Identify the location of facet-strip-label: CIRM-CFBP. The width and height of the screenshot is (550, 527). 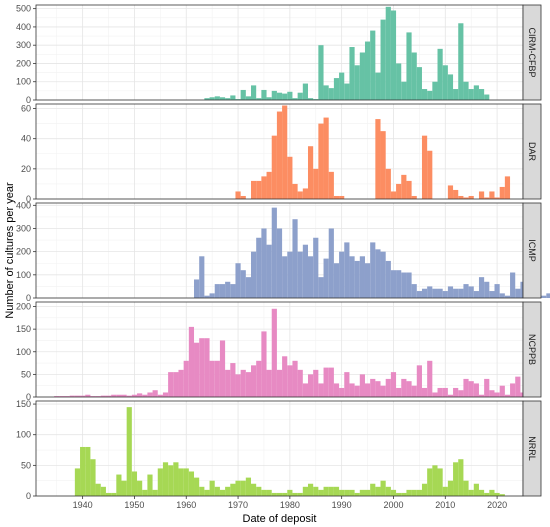
(532, 53).